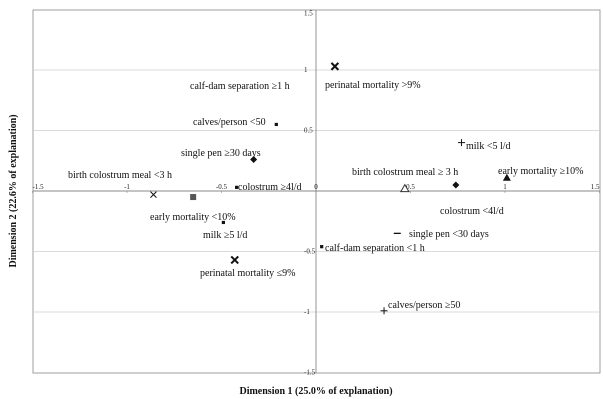  Describe the element at coordinates (39, 187) in the screenshot. I see `x-tick-label: -1.5` at that location.